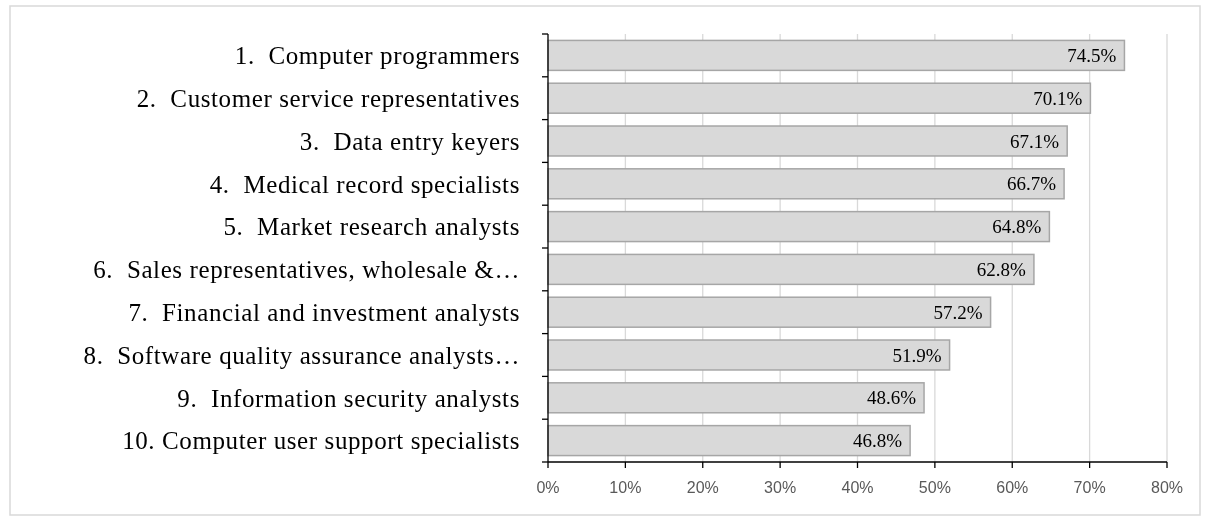 Image resolution: width=1209 pixels, height=521 pixels. I want to click on data-label: 70.1%, so click(1058, 98).